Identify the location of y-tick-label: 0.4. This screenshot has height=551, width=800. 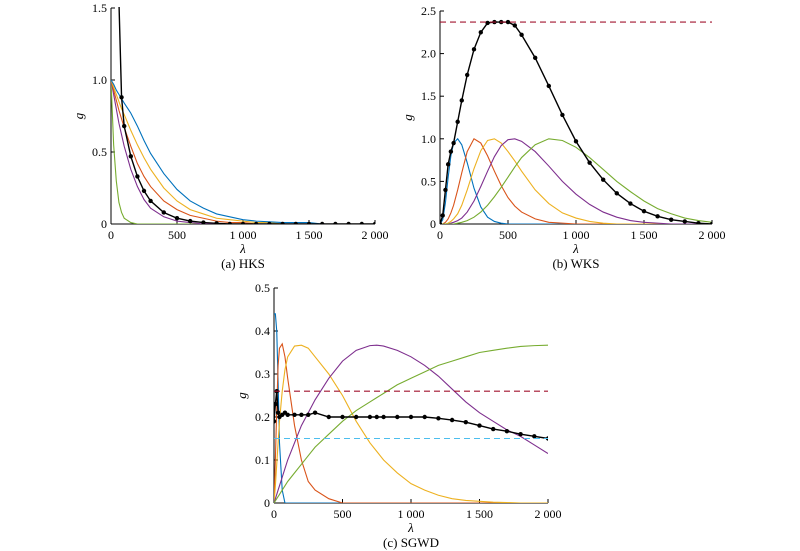
(262, 331).